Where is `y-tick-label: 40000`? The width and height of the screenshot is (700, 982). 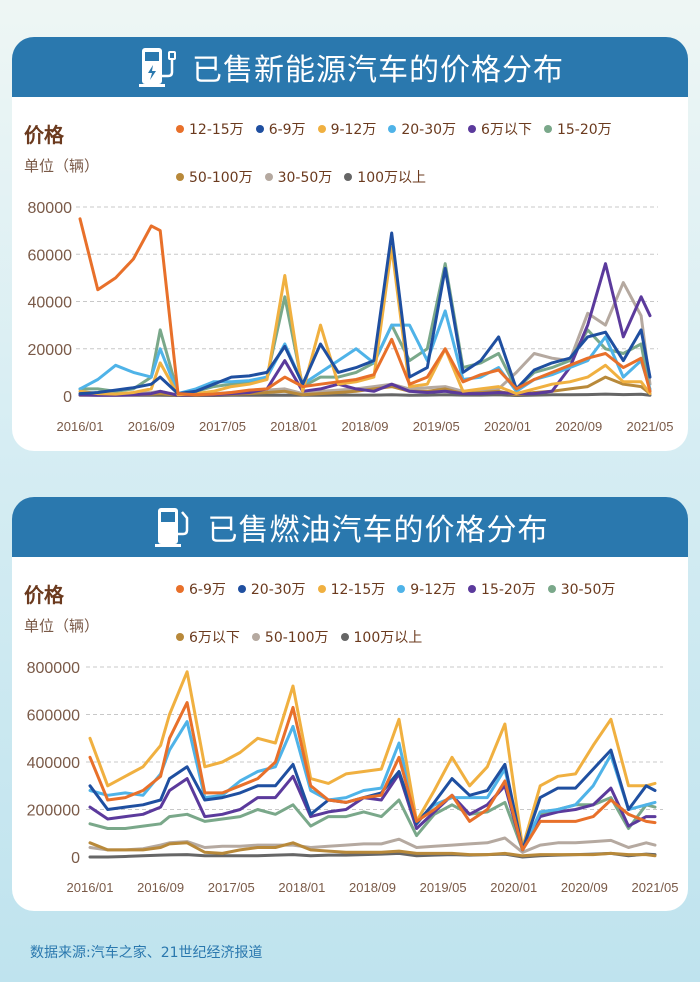
y-tick-label: 40000 is located at coordinates (50, 303).